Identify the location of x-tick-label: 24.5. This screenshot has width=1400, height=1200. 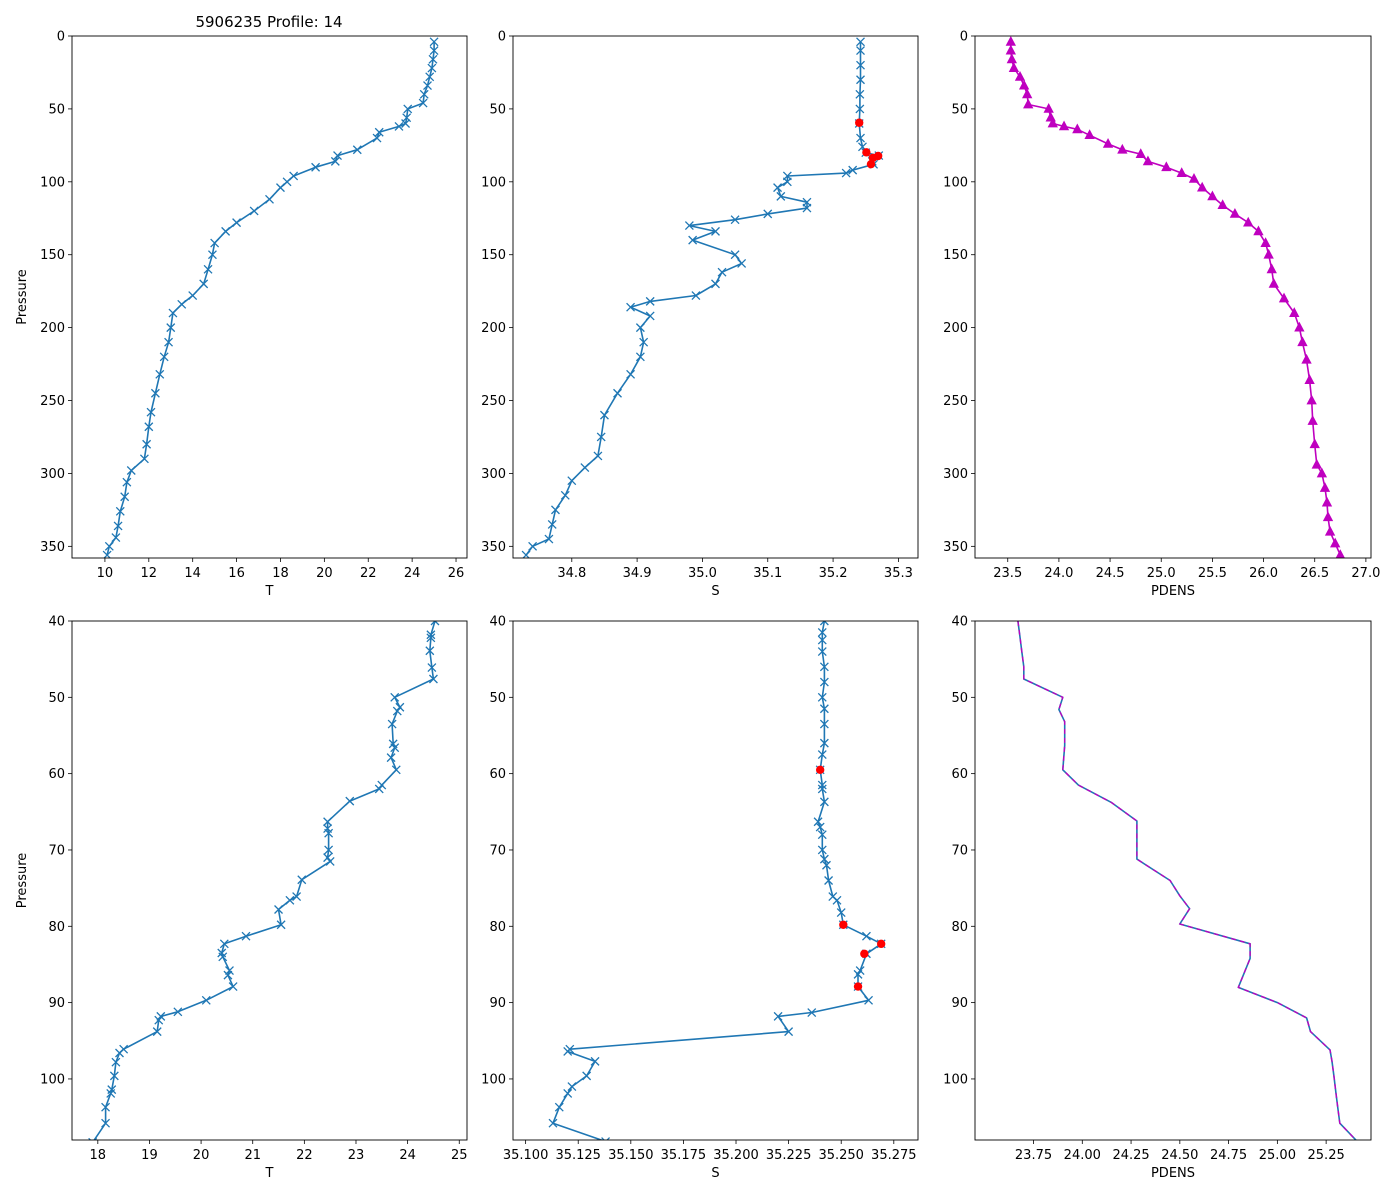
(1110, 573).